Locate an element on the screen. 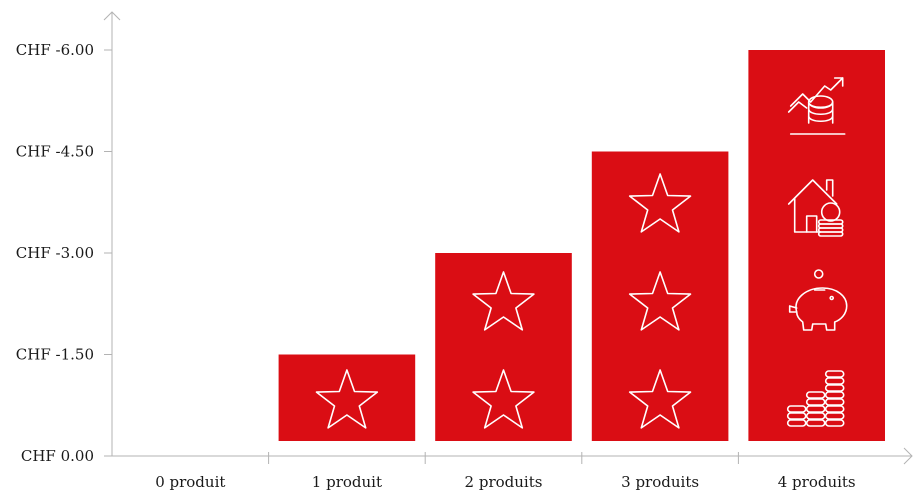  y-tick-label: CHF -6.00 is located at coordinates (55, 50).